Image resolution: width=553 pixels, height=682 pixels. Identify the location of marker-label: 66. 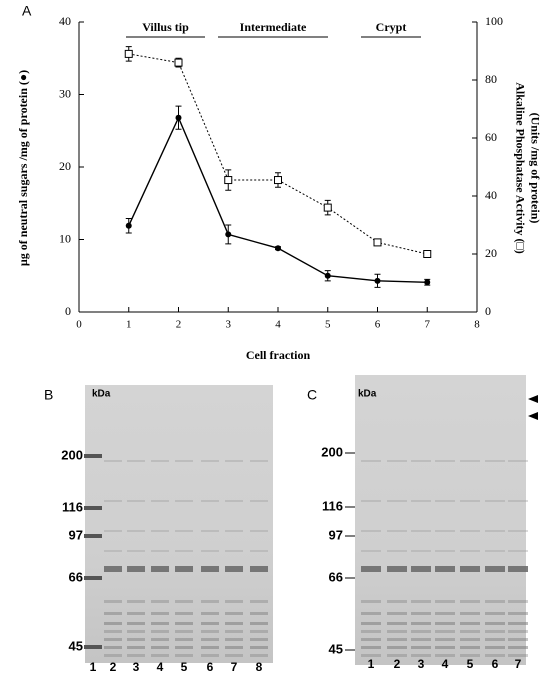
(76, 576).